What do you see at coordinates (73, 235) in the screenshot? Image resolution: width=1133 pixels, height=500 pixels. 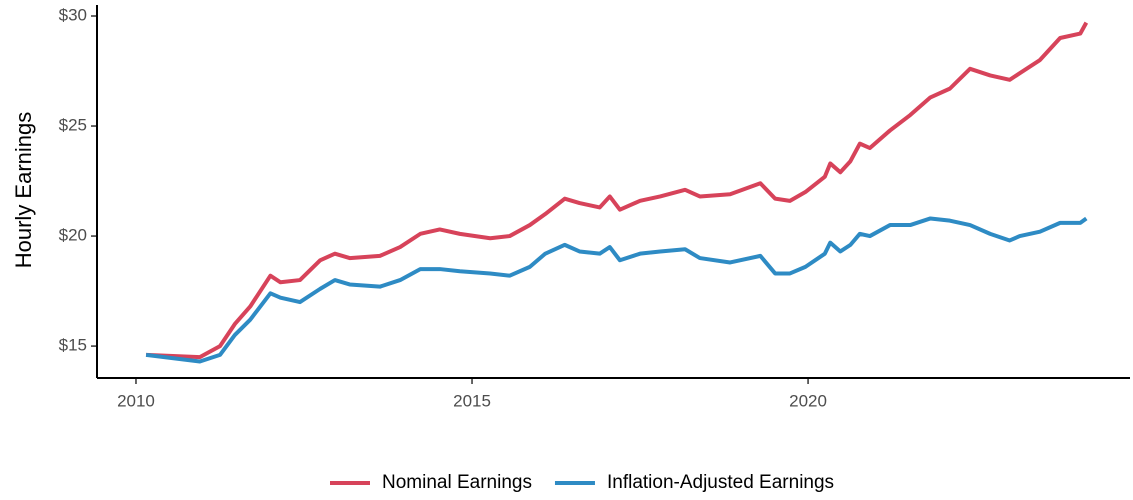 I see `y-tick-label: $20` at bounding box center [73, 235].